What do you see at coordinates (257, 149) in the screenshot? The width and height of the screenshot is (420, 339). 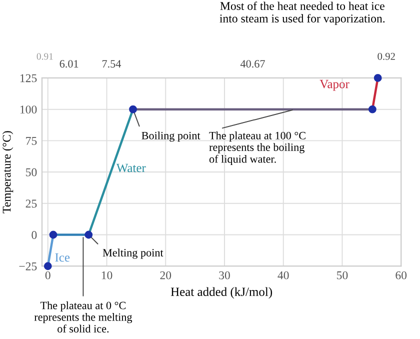 I see `annotation: The plateau at 100 °C represents the boiling of liquid water.` at bounding box center [257, 149].